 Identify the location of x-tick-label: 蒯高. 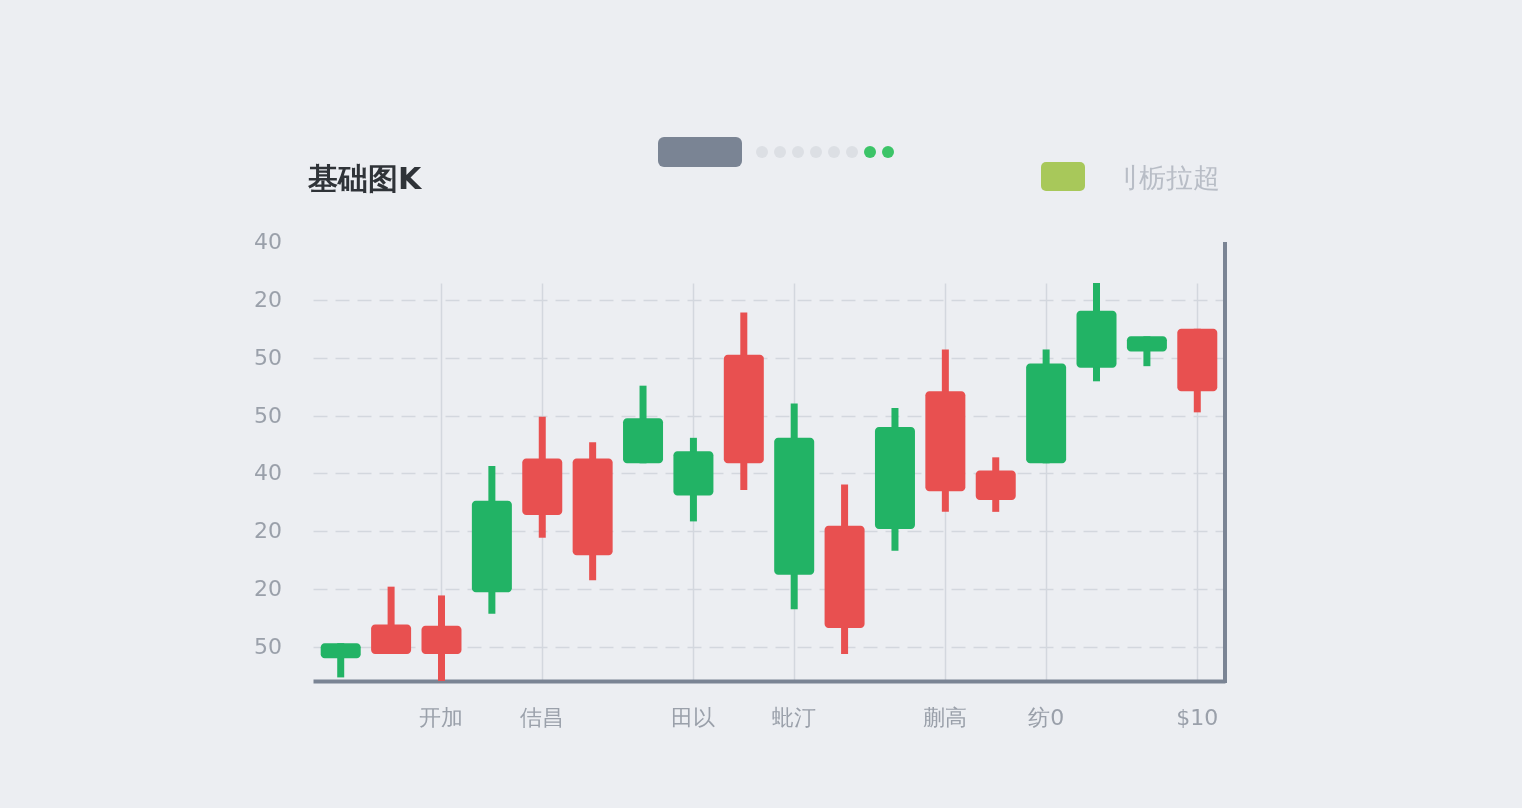
(945, 717).